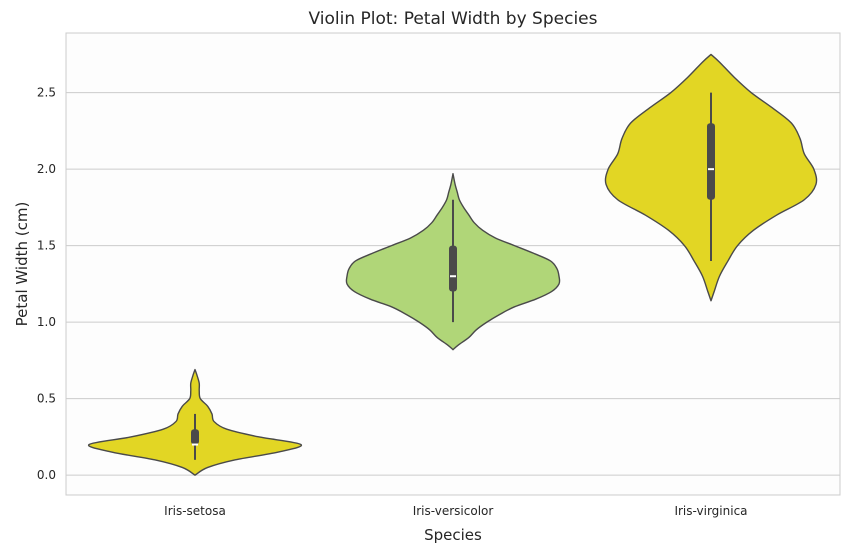 Image resolution: width=850 pixels, height=552 pixels. Describe the element at coordinates (195, 422) in the screenshot. I see `violin-iris-setosa` at that location.